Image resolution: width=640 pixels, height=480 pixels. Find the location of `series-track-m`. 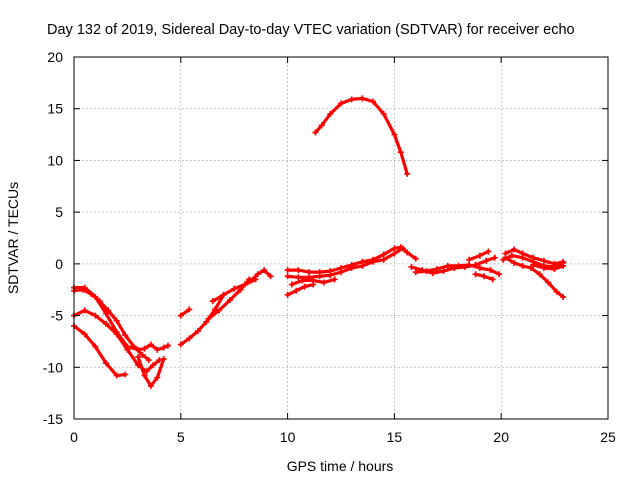

series-track-m is located at coordinates (300, 289).